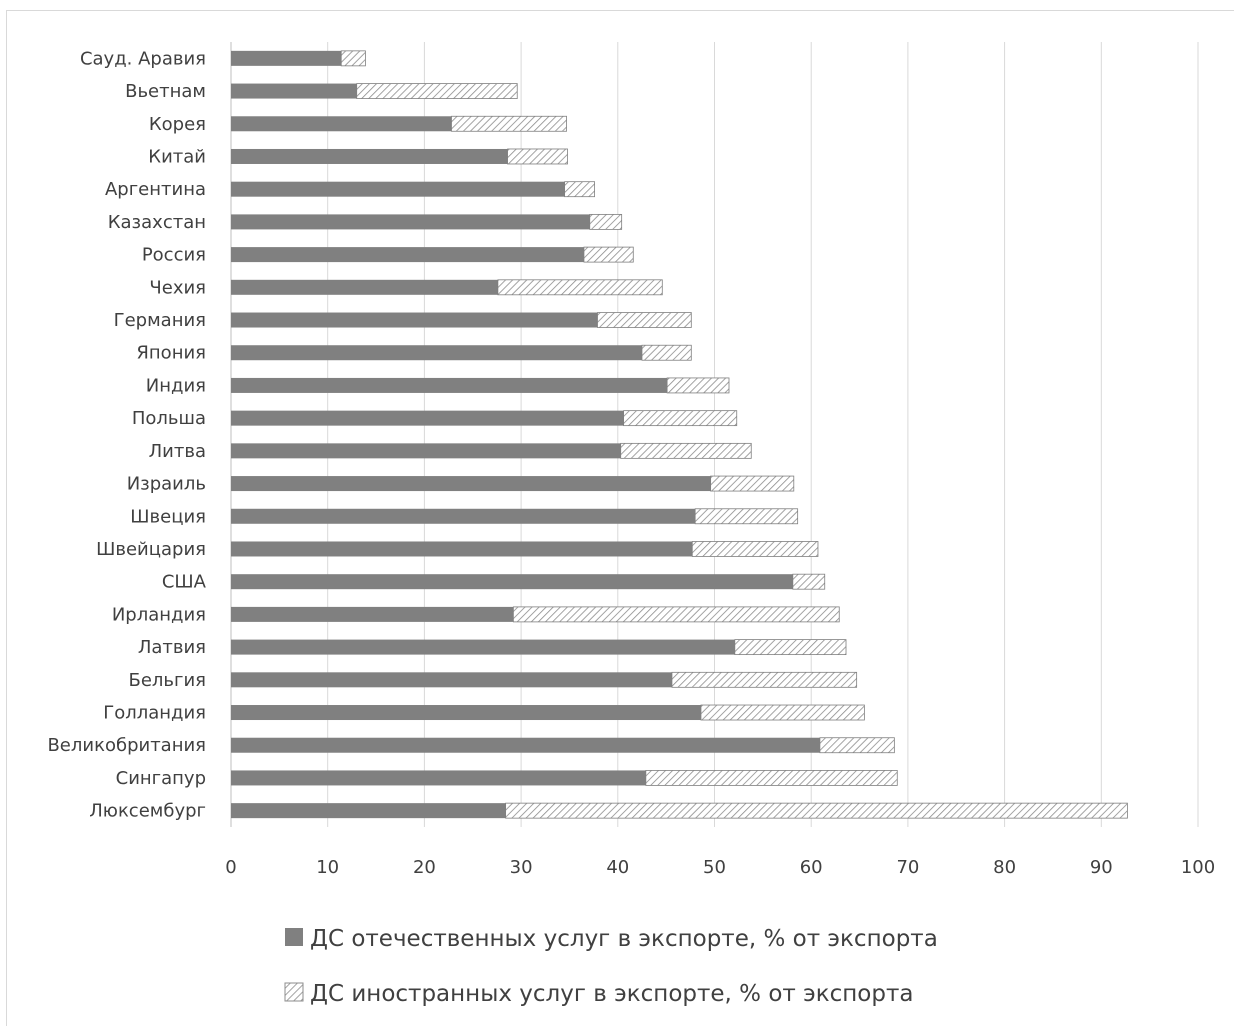  I want to click on category-label: США, so click(184, 582).